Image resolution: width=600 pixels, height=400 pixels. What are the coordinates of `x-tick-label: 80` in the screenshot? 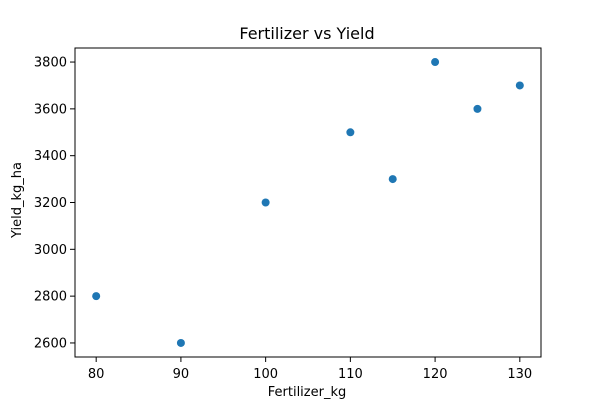 It's located at (96, 374).